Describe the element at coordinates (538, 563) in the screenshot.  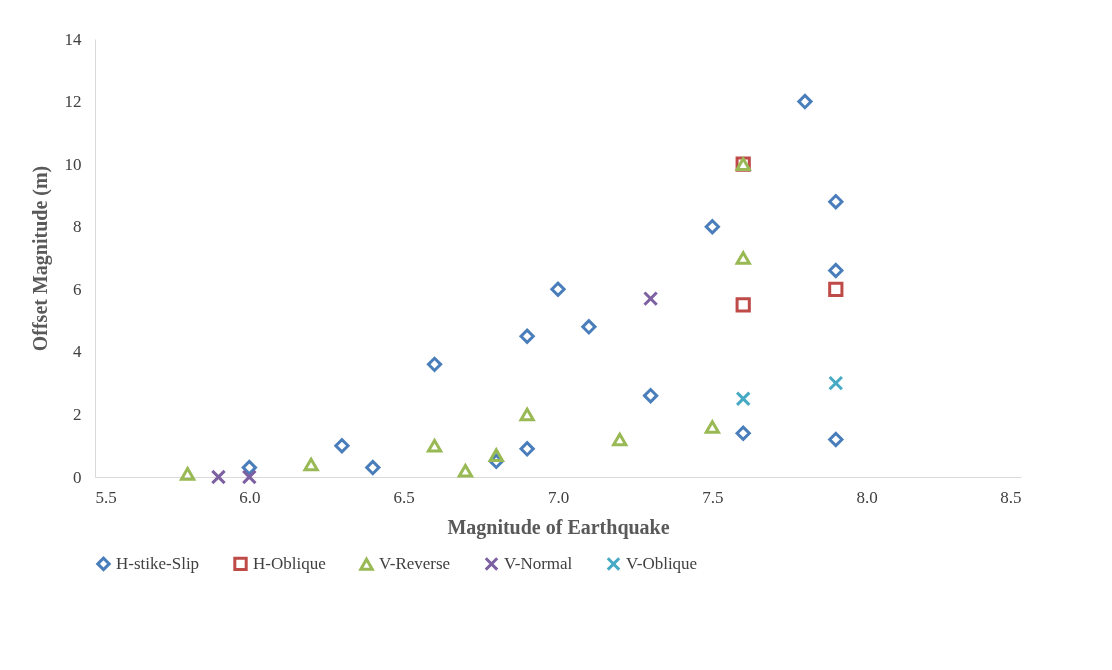
I see `legend-label: V-Normal` at that location.